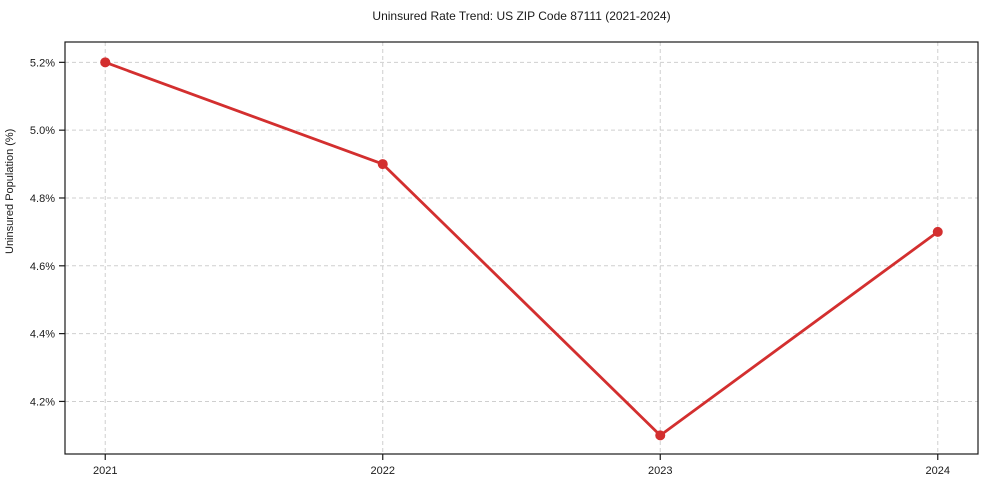 This screenshot has width=989, height=490. What do you see at coordinates (660, 471) in the screenshot?
I see `x-tick-label: 2023` at bounding box center [660, 471].